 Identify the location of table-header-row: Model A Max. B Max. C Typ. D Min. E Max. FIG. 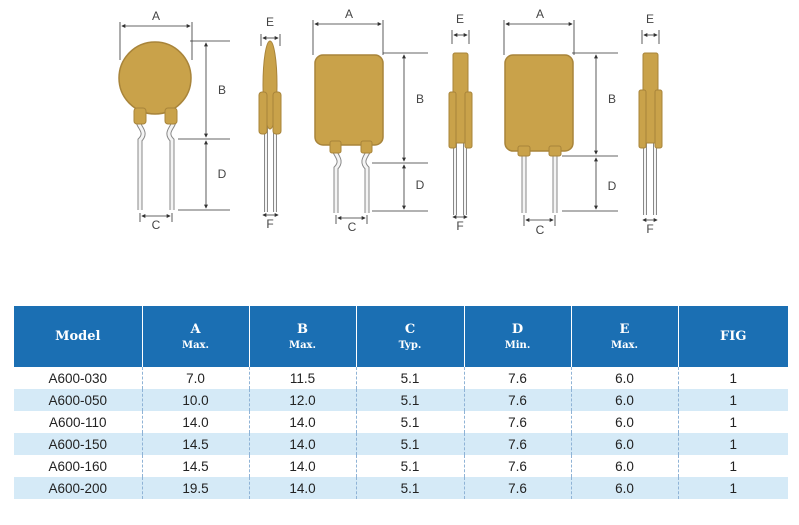
(401, 336).